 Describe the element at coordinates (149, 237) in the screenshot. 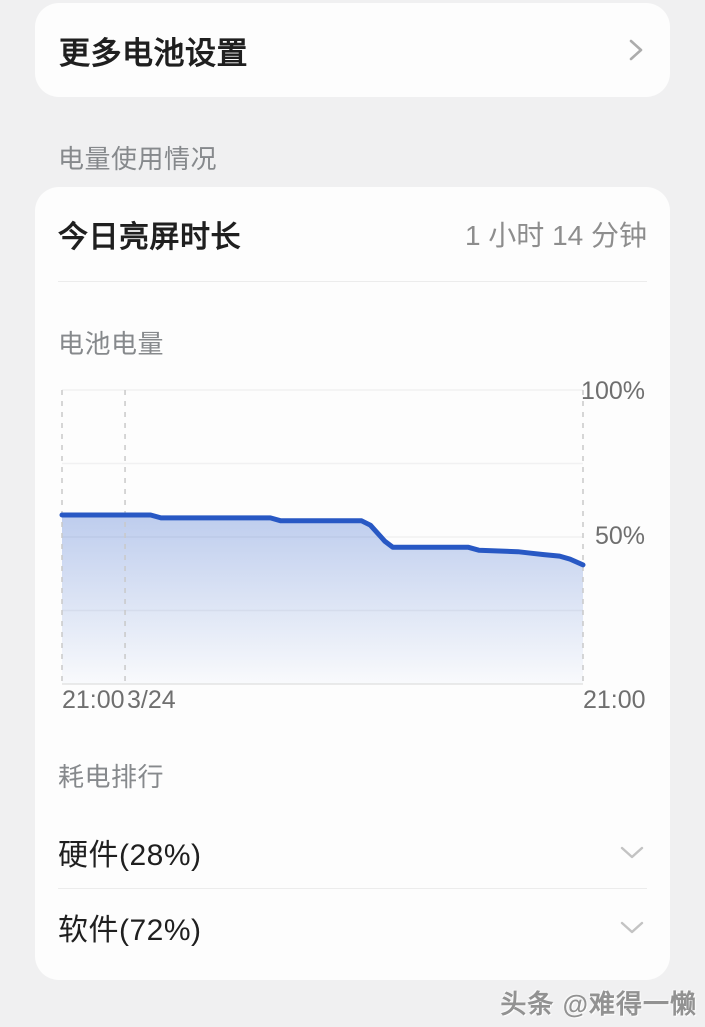

I see `screen-time-label: 今日亮屏时长` at that location.